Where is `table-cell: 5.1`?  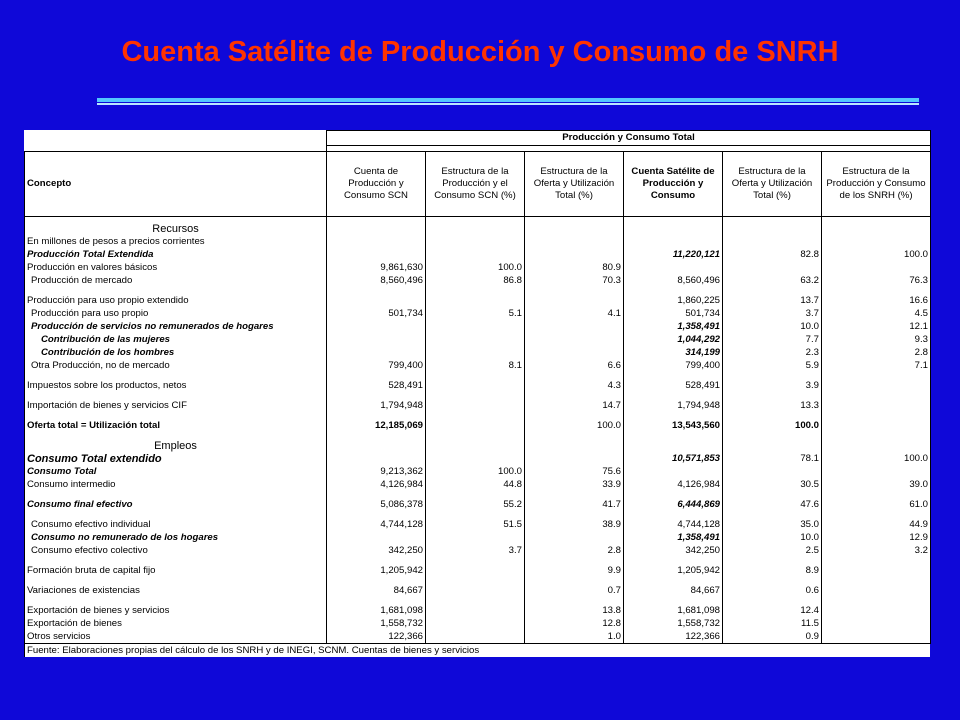 table-cell: 5.1 is located at coordinates (475, 313).